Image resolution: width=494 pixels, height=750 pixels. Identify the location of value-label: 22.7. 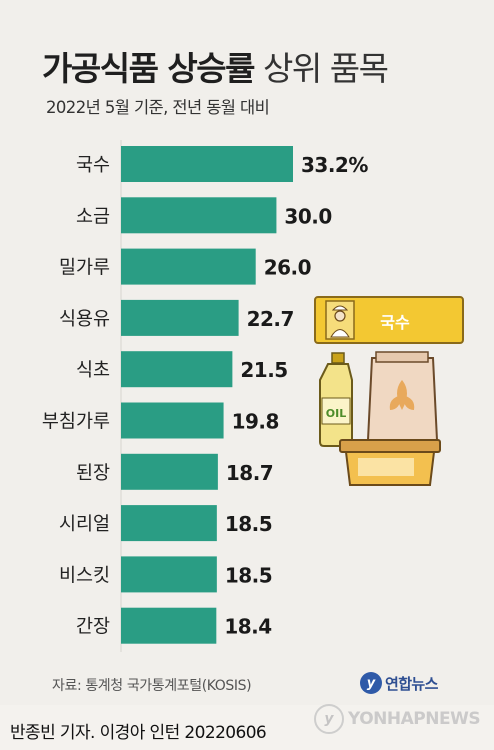
(270, 319).